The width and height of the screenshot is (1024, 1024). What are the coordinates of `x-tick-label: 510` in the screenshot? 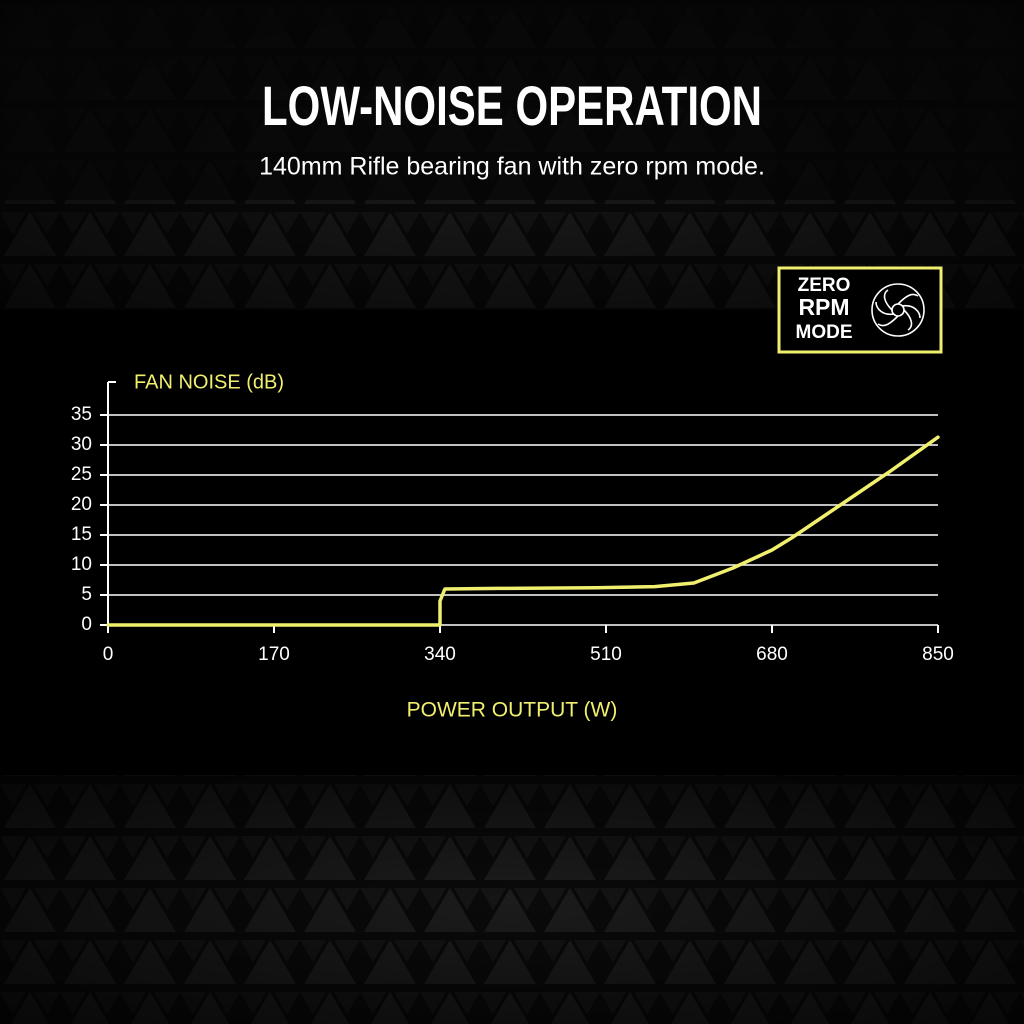 It's located at (606, 654).